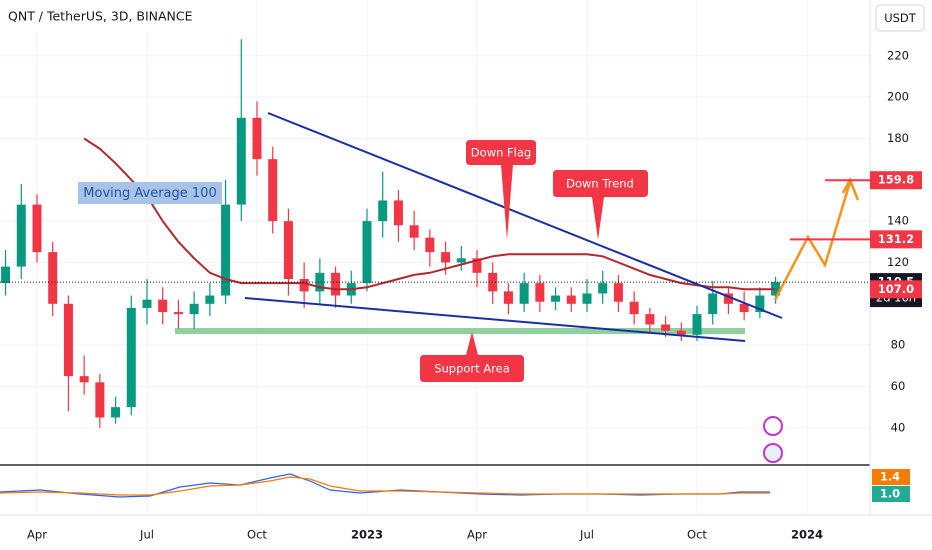  I want to click on signal-line, so click(385, 486).